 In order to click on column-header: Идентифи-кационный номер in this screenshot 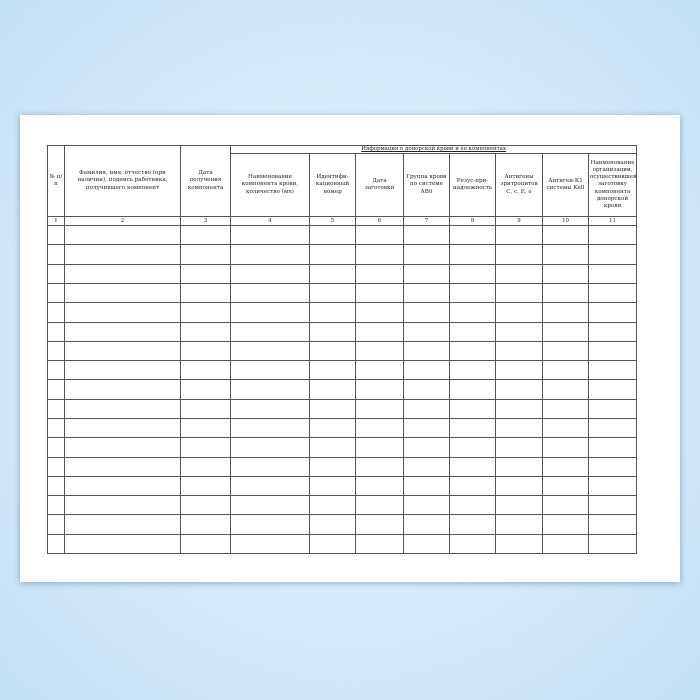, I will do `click(332, 185)`.